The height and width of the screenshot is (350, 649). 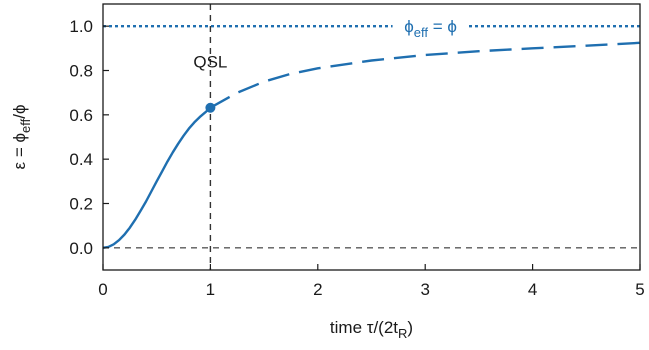 I want to click on reference-label-mask, so click(x=430, y=28).